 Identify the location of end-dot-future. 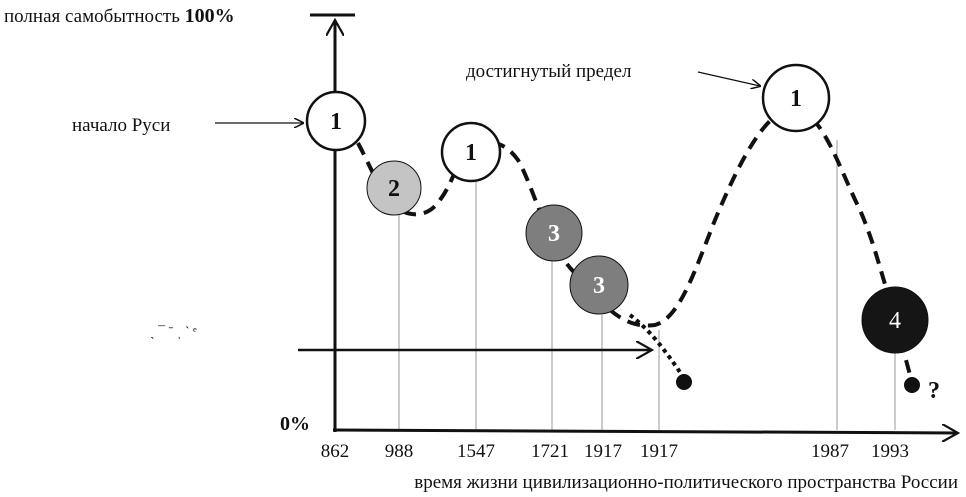
(912, 385).